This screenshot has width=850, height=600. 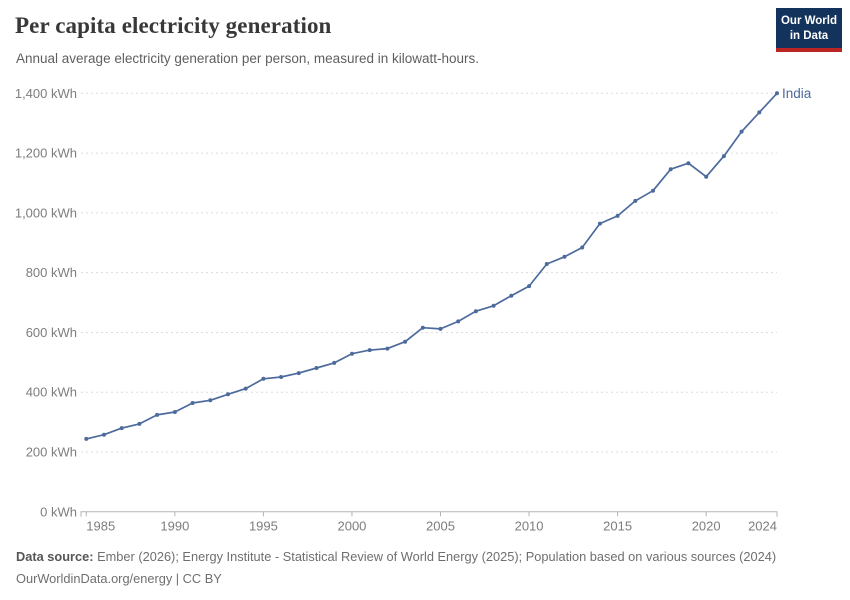 I want to click on data-point-2005, so click(x=440, y=328).